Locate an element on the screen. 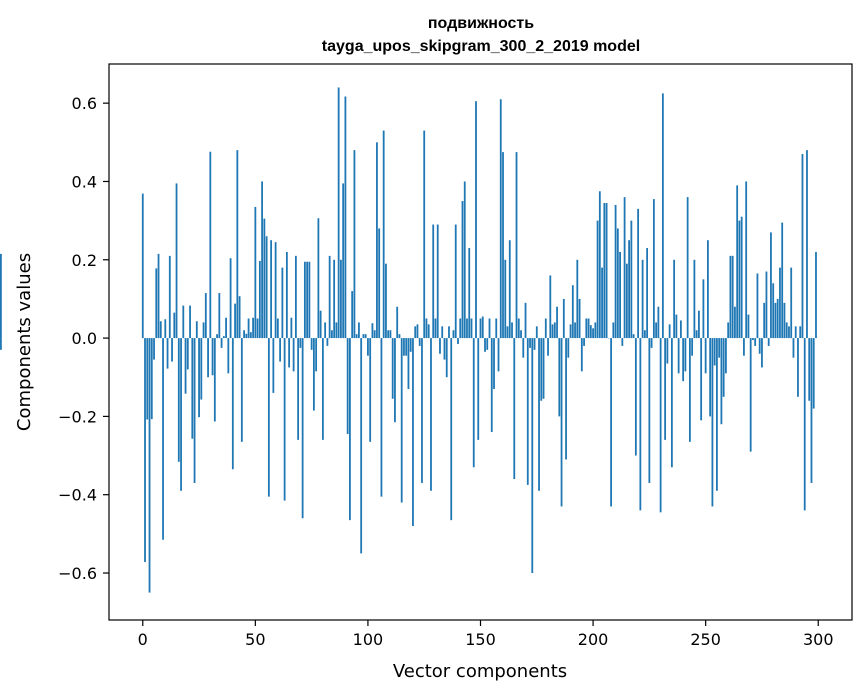 Image resolution: width=867 pixels, height=696 pixels. x-axis-label: Vector components is located at coordinates (480, 671).